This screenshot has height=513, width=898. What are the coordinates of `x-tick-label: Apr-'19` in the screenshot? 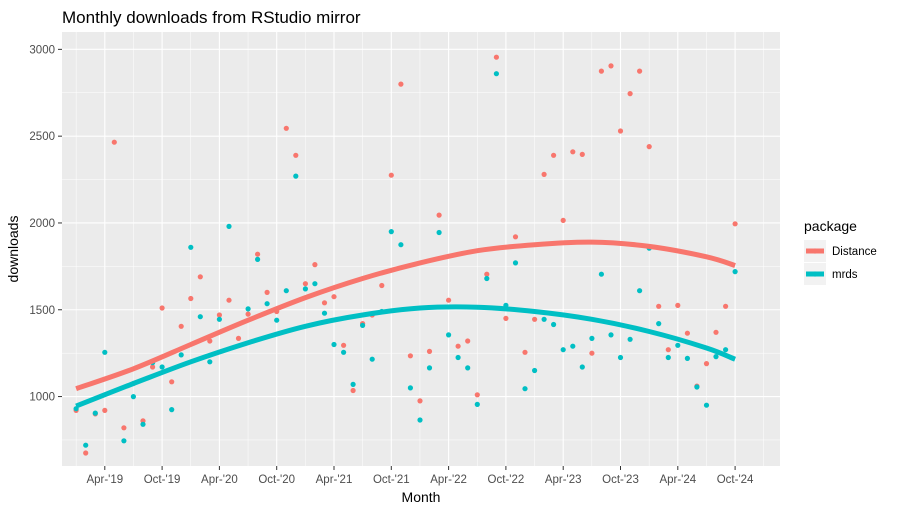 It's located at (104, 480).